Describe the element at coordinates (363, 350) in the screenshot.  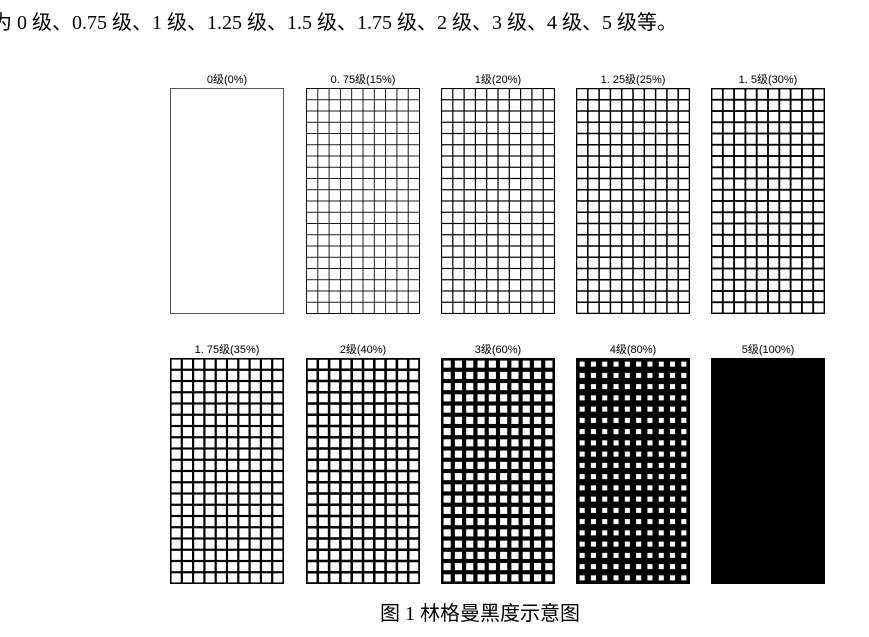
I see `panel-label: 2级(40%)` at that location.